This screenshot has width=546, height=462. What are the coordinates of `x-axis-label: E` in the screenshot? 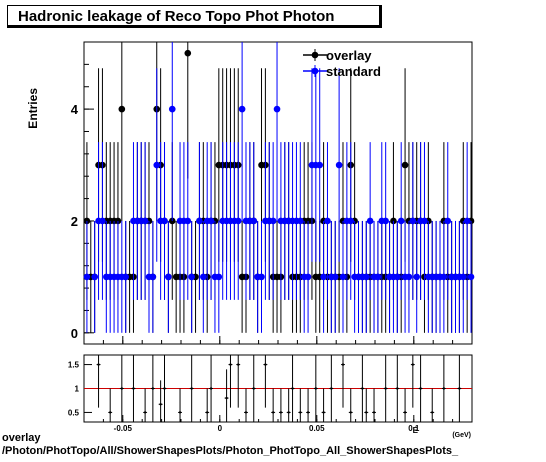 It's located at (416, 430).